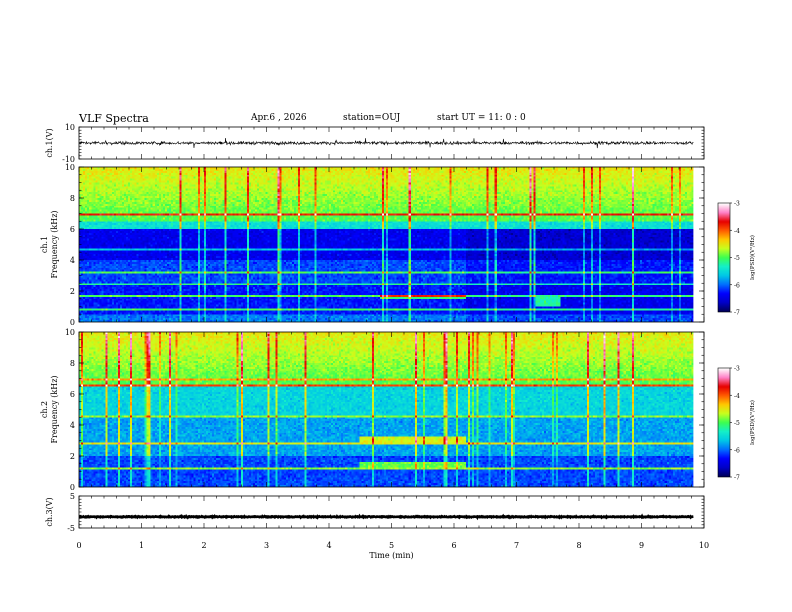  I want to click on ch2-colorbar-tick-label: -7, so click(737, 478).